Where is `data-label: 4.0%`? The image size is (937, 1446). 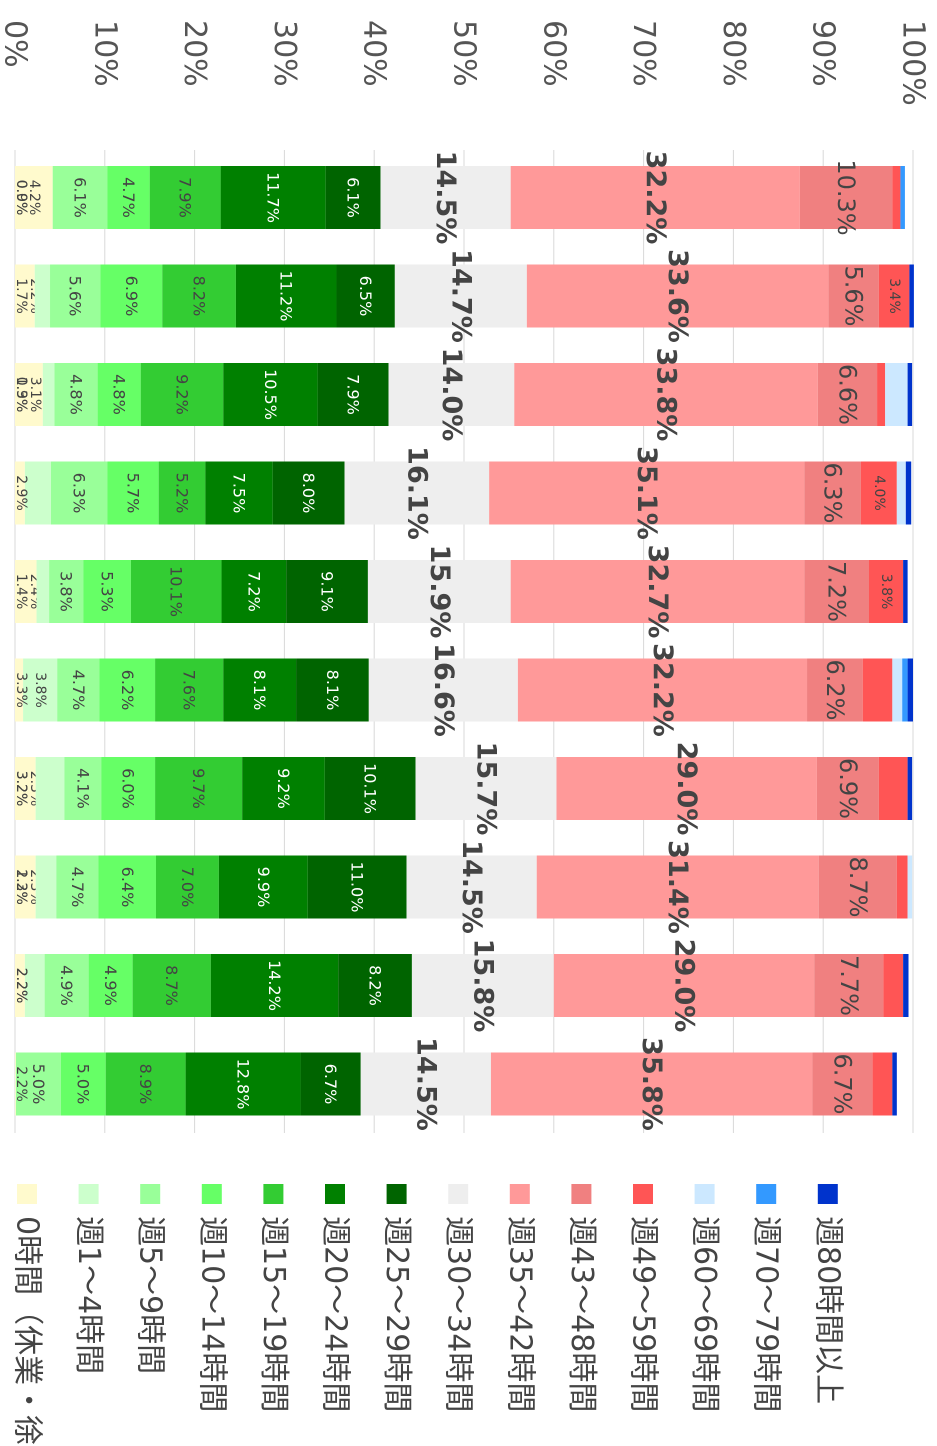 data-label: 4.0% is located at coordinates (879, 493).